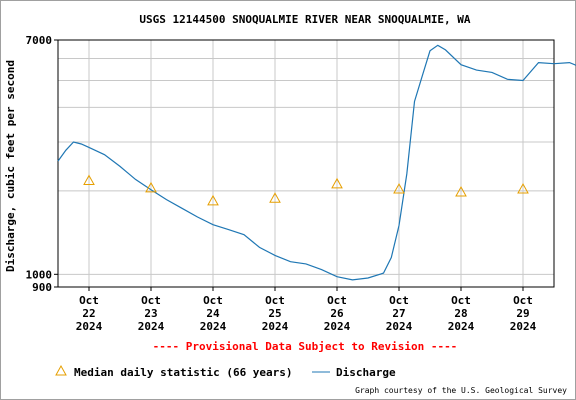 The height and width of the screenshot is (400, 576). What do you see at coordinates (42, 287) in the screenshot?
I see `y-tick-label: 900` at bounding box center [42, 287].